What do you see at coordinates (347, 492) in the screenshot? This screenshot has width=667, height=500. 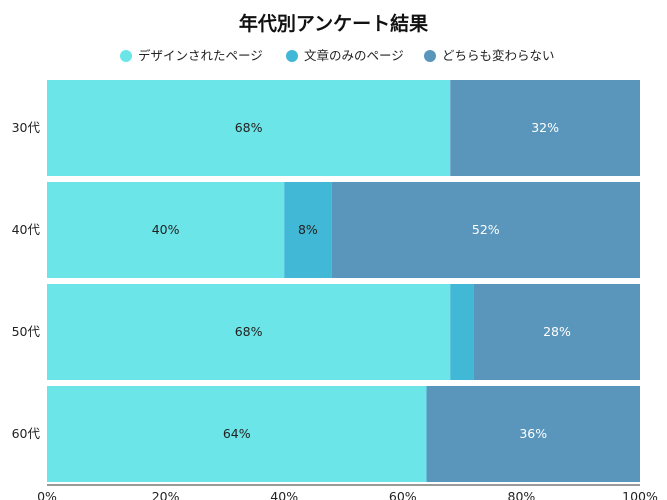 I see `x-axis: 0% 20% 40% 60% 80% 100%` at bounding box center [347, 492].